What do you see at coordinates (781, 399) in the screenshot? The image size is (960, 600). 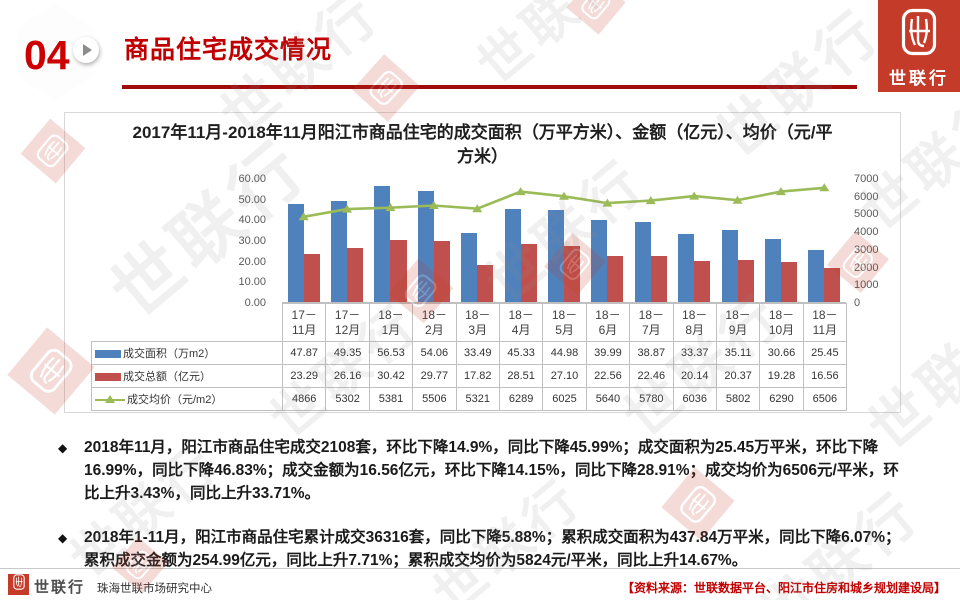 I see `table-cell: 6290` at bounding box center [781, 399].